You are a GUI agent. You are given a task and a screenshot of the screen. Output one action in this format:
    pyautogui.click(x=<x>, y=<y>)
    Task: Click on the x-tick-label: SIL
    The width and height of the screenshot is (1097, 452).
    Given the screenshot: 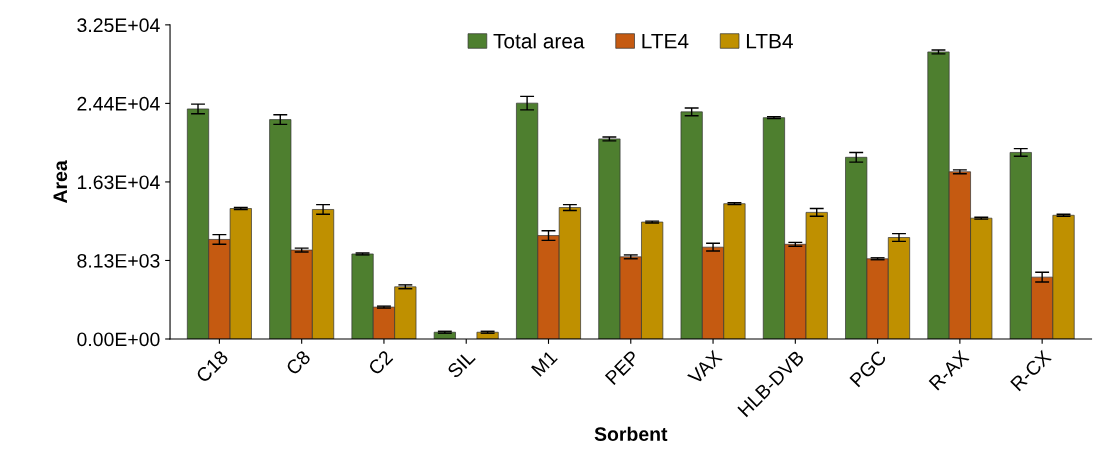 What is the action you would take?
    pyautogui.click(x=461, y=364)
    